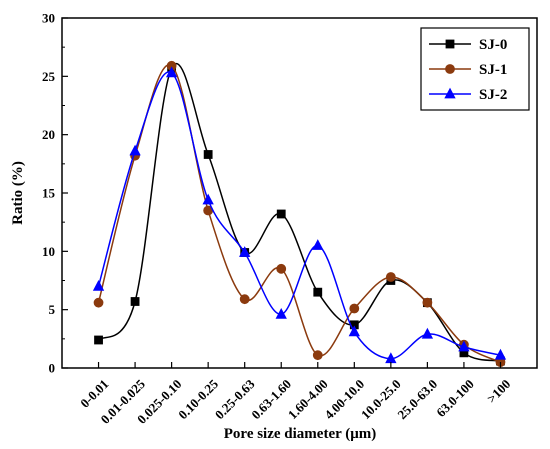 Image resolution: width=550 pixels, height=449 pixels. Describe the element at coordinates (493, 45) in the screenshot. I see `legend-label: SJ-0` at that location.